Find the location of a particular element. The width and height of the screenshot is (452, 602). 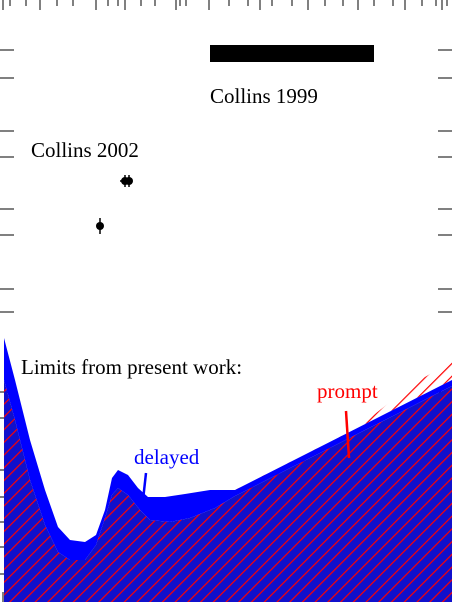

prompt-pointer is located at coordinates (347, 434).